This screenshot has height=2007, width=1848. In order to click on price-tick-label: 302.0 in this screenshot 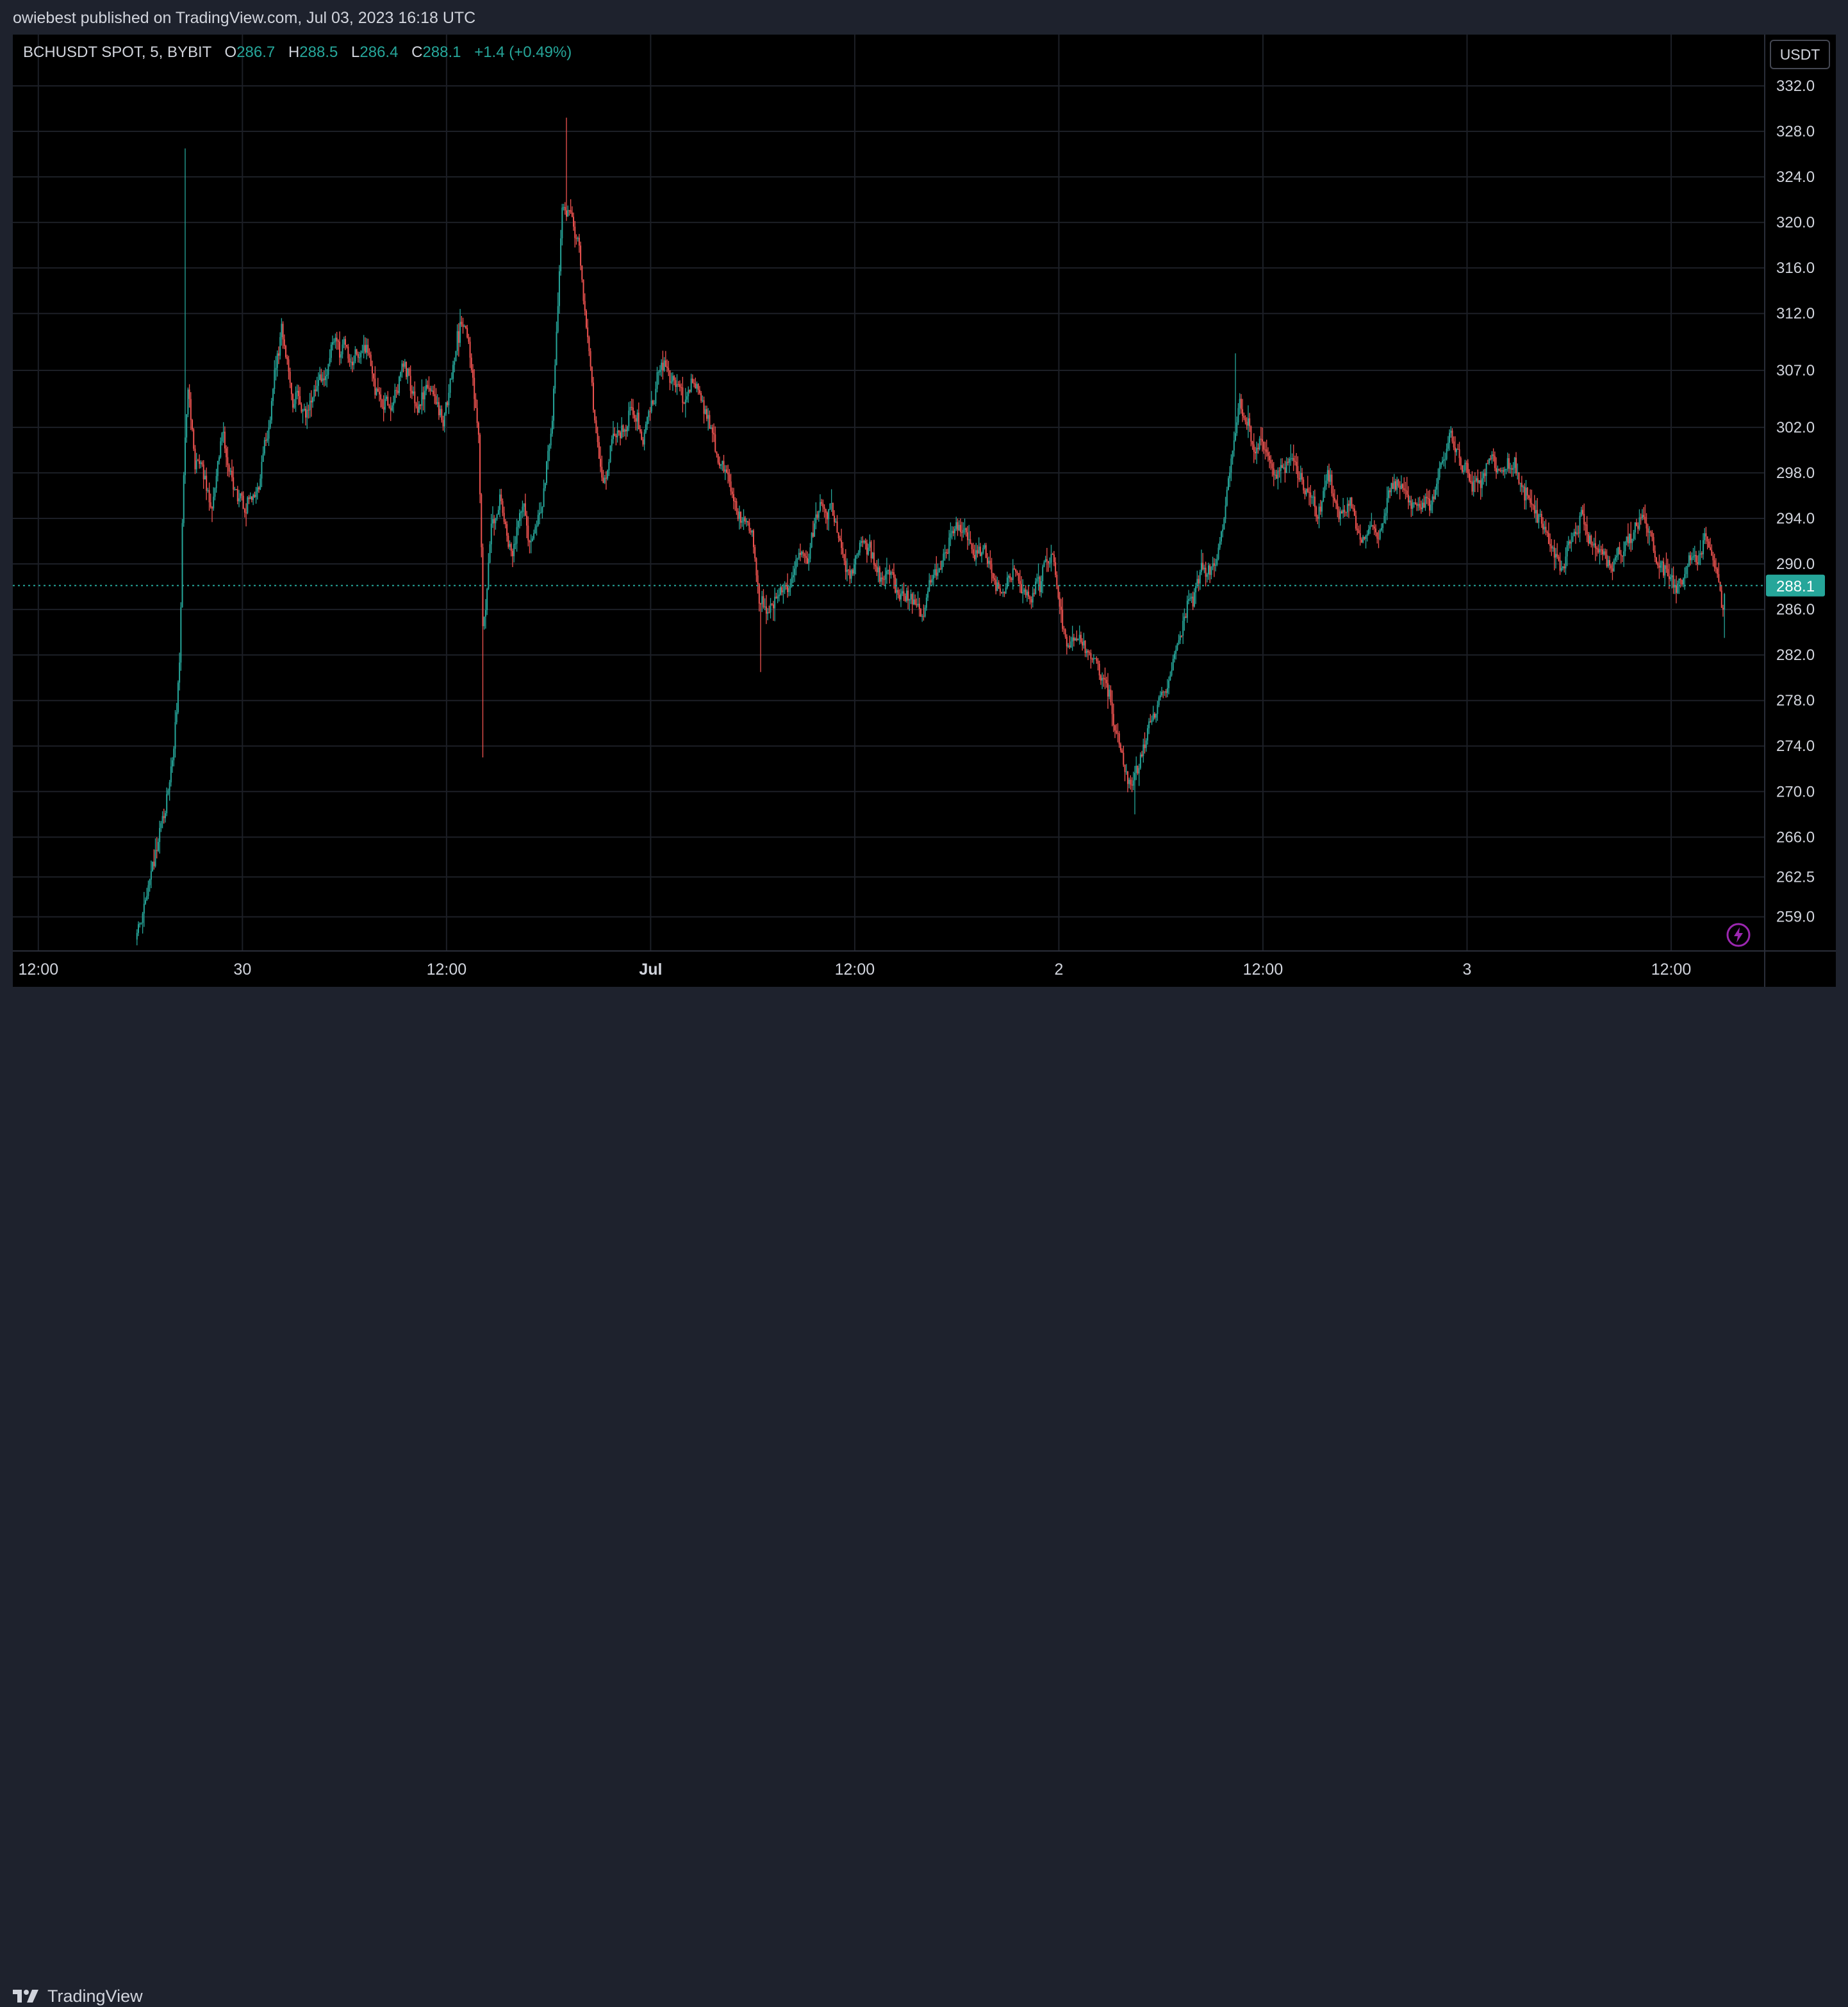, I will do `click(1795, 427)`.